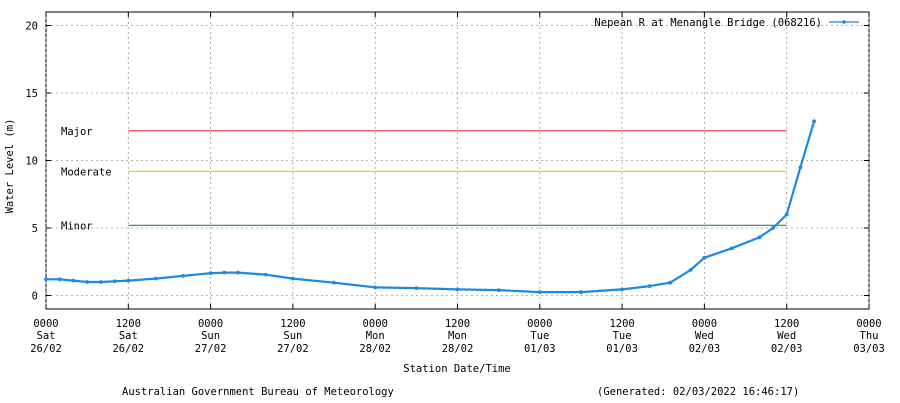 The height and width of the screenshot is (403, 900). What do you see at coordinates (10, 166) in the screenshot?
I see `y-axis-label: Water Level (m)` at bounding box center [10, 166].